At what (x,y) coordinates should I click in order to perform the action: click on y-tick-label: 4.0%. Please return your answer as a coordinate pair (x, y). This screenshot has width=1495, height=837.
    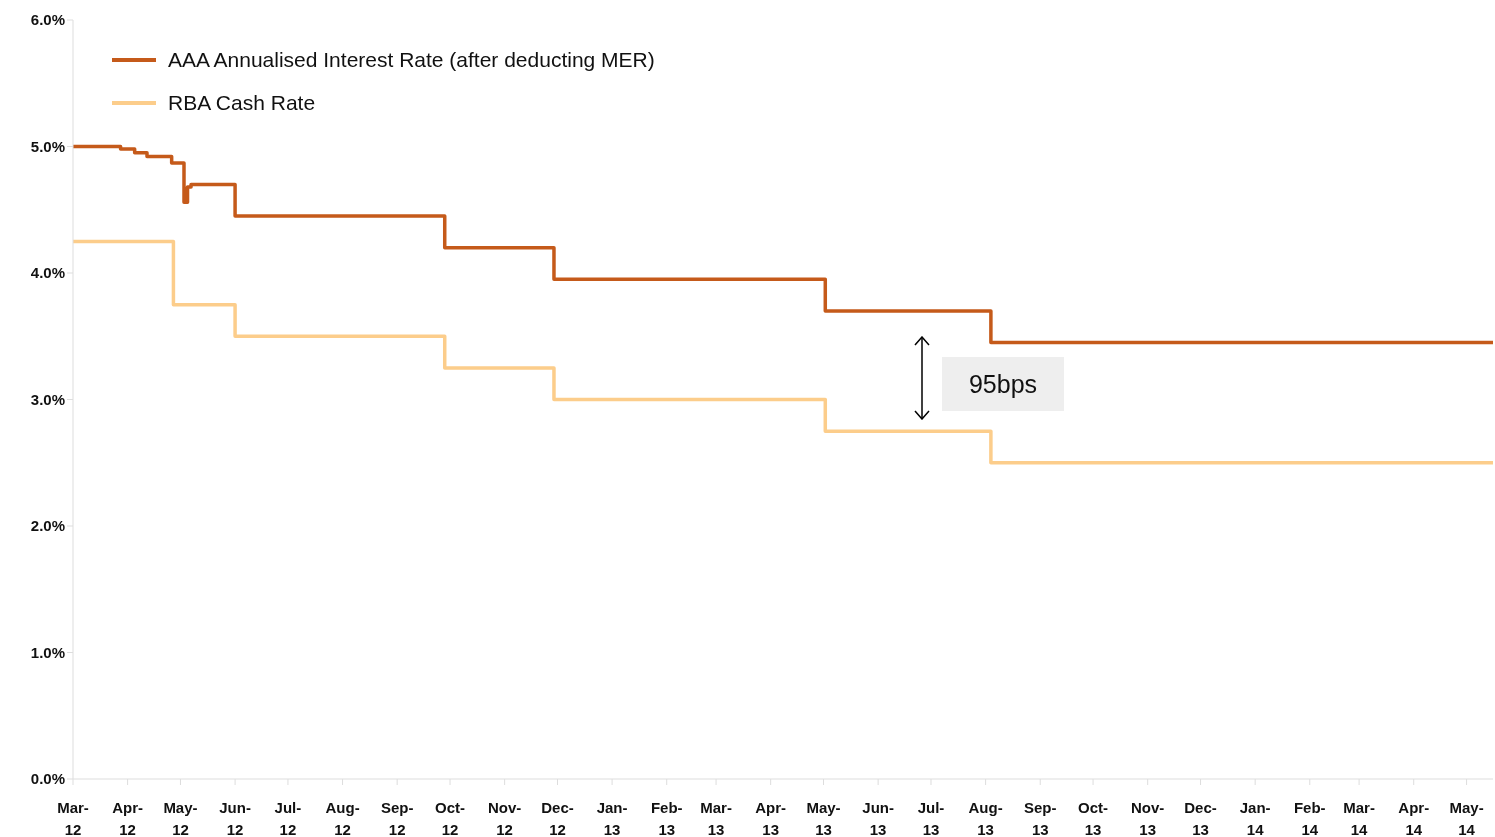
    Looking at the image, I should click on (47, 273).